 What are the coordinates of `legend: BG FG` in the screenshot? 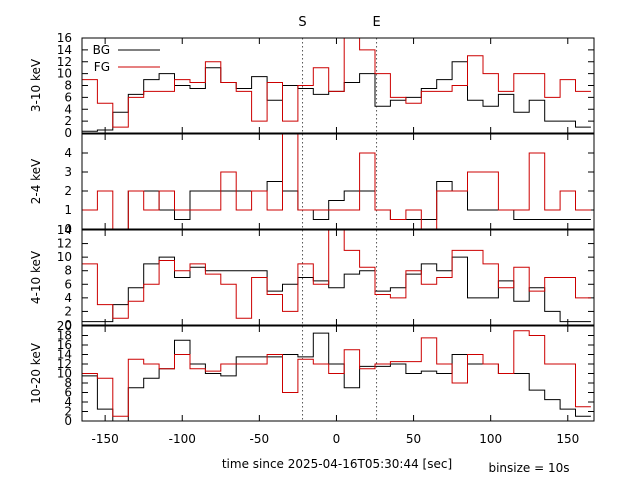 It's located at (126, 58).